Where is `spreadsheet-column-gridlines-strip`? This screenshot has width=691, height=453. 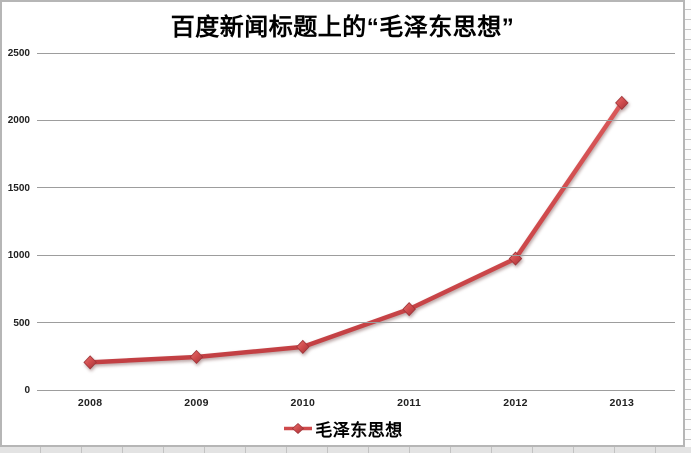
spreadsheet-column-gridlines-strip is located at coordinates (345, 450).